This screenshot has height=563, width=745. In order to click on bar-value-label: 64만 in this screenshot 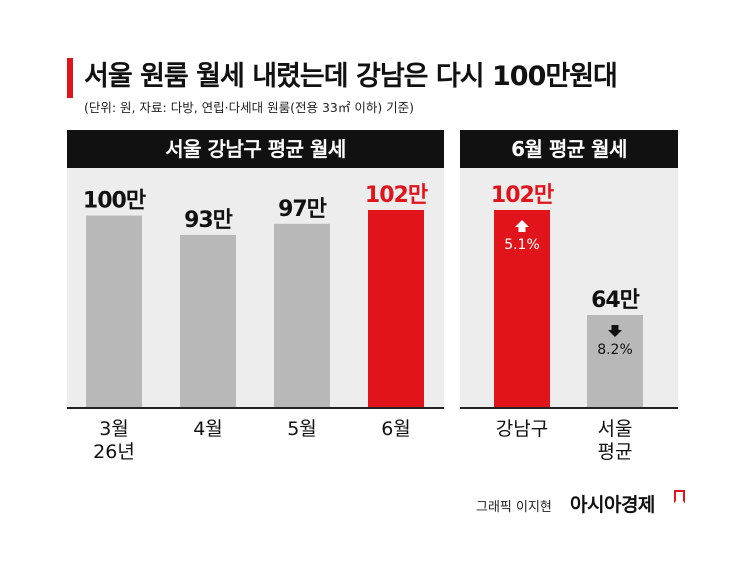, I will do `click(615, 300)`.